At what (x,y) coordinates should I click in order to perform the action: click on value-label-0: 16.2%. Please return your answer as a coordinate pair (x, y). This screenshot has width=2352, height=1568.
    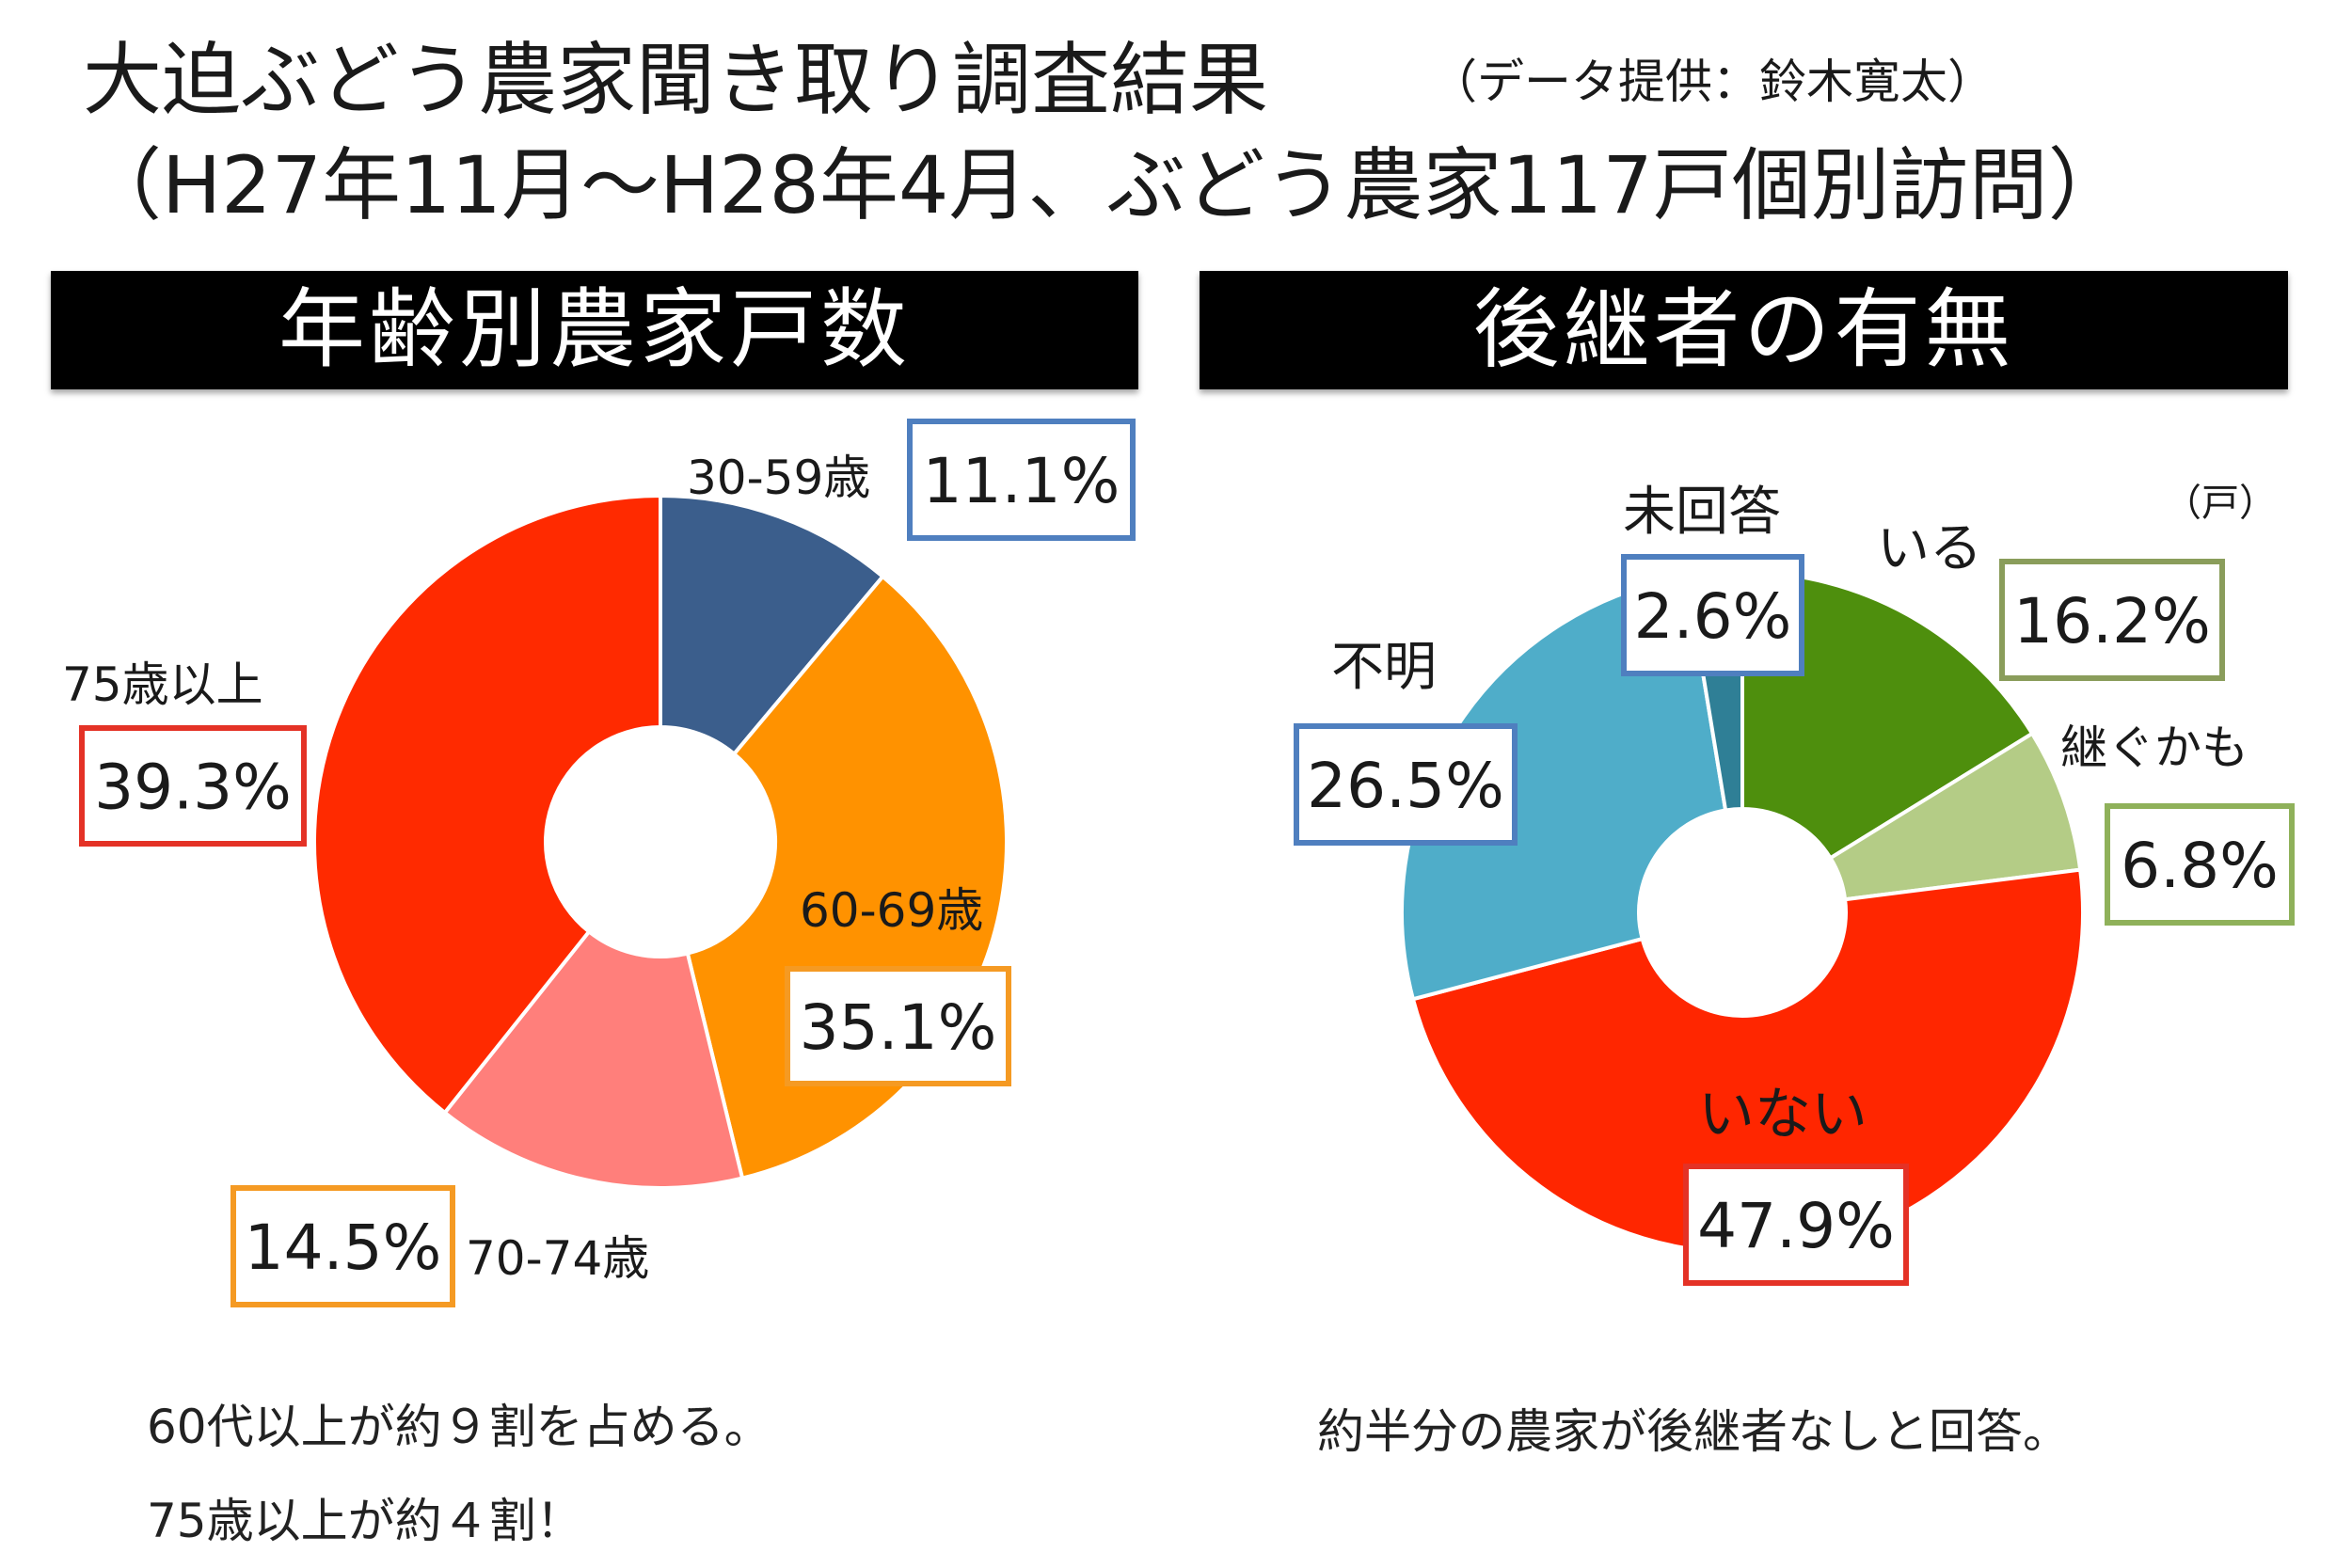
    Looking at the image, I should click on (2112, 621).